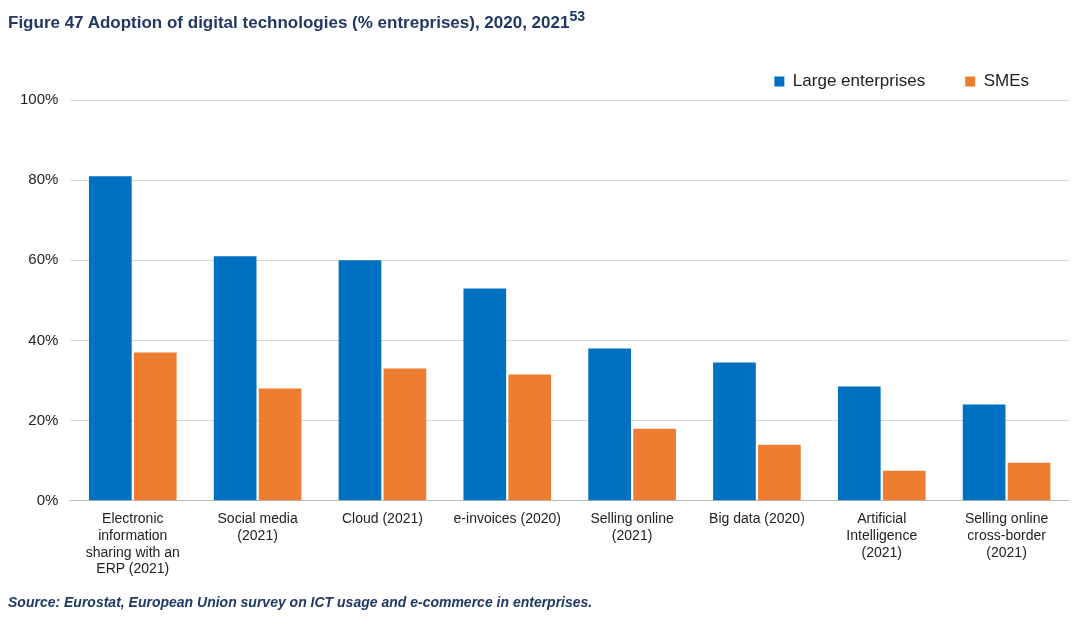 This screenshot has height=625, width=1087. What do you see at coordinates (1006, 534) in the screenshot?
I see `x-tick-label: Selling online cross-border (2021)` at bounding box center [1006, 534].